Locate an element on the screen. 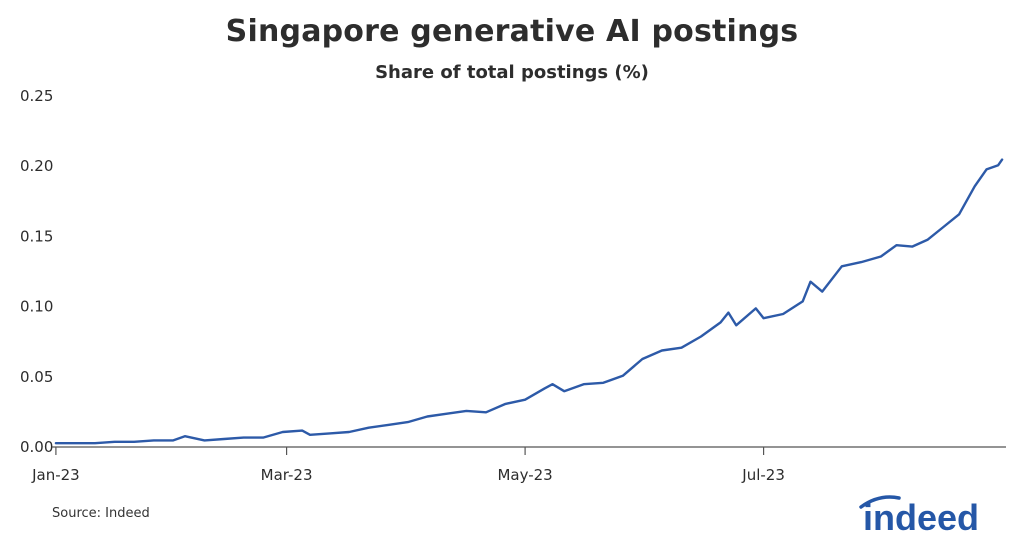 The width and height of the screenshot is (1024, 541). indeed-logo: indeed is located at coordinates (919, 515).